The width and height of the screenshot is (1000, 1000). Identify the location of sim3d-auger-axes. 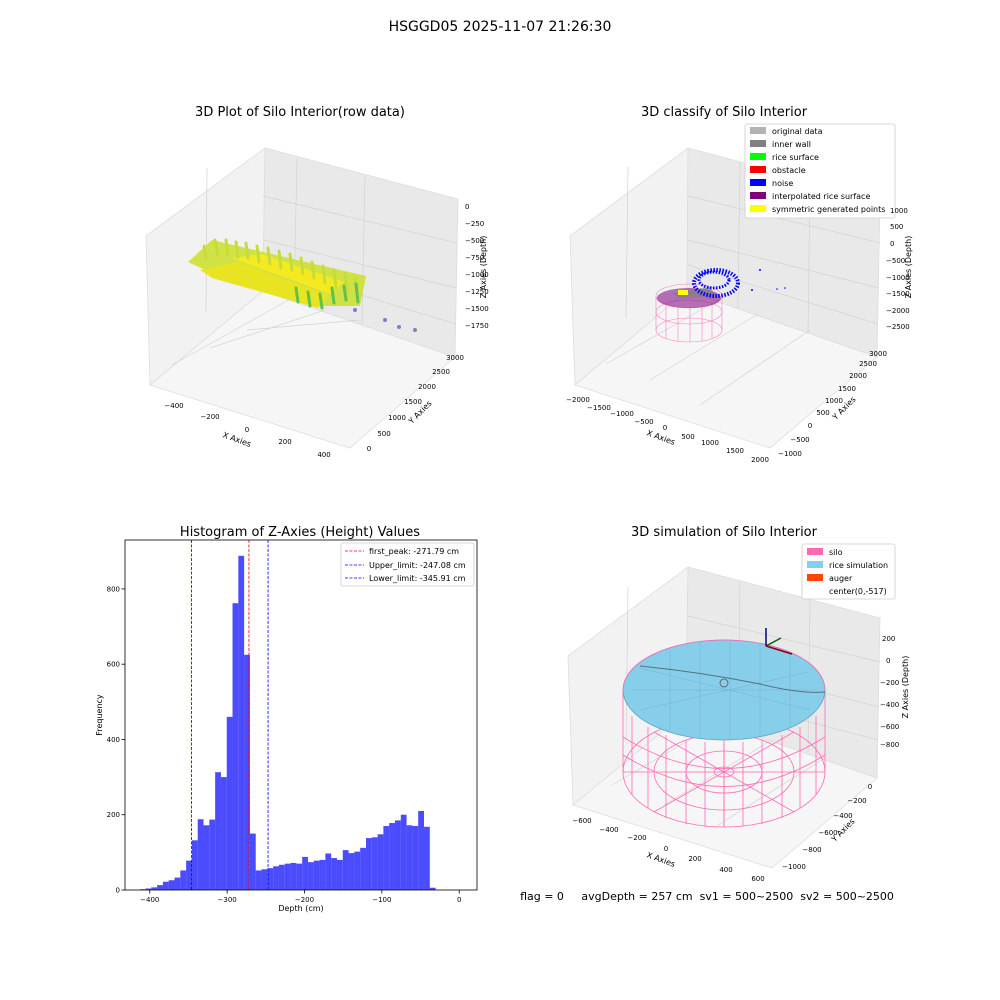
(779, 641).